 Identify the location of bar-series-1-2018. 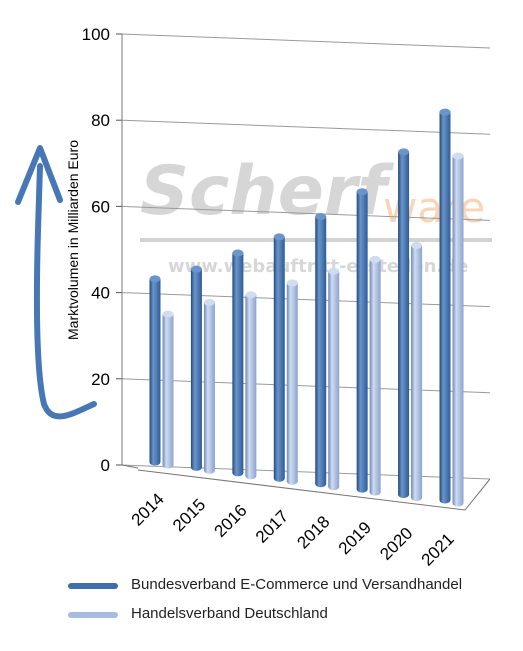
(321, 350).